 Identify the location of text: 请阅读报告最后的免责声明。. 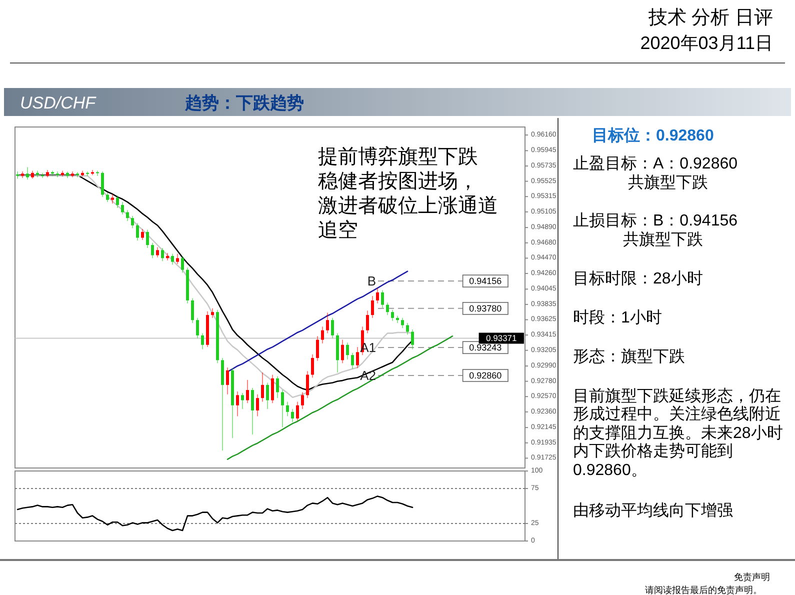
(703, 590).